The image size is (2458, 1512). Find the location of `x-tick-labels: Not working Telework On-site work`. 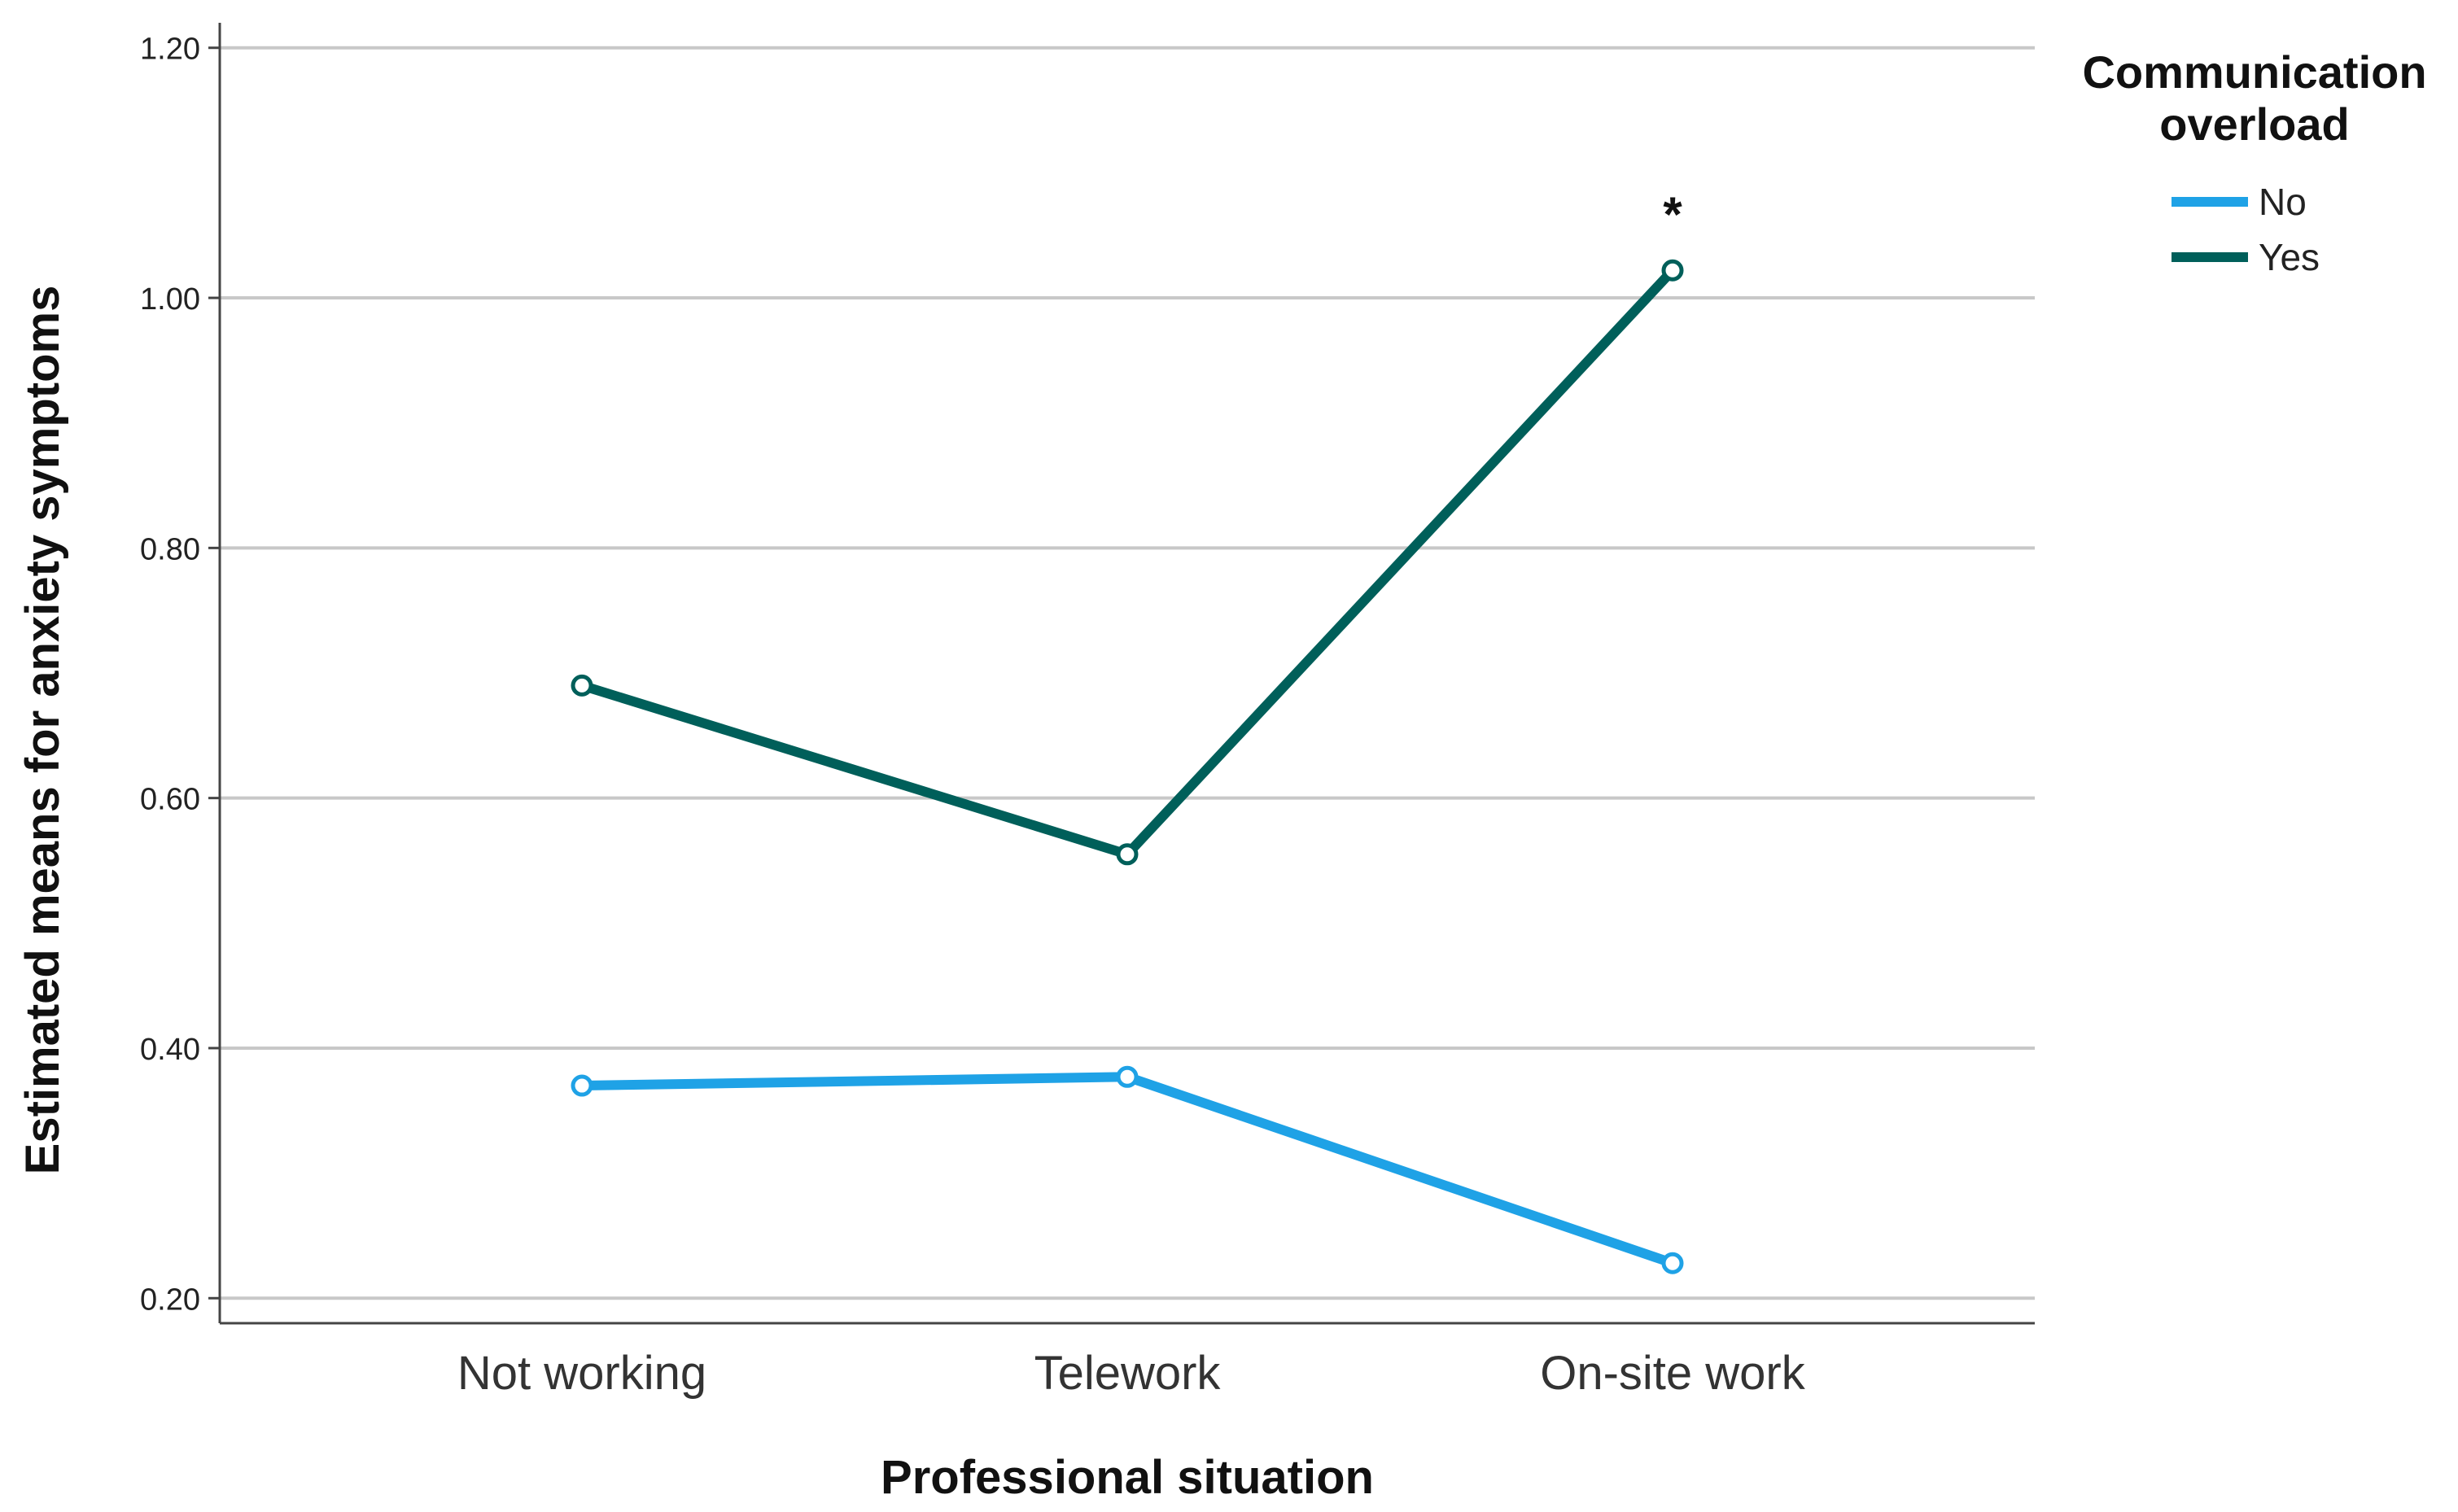

x-tick-labels: Not working Telework On-site work is located at coordinates (1131, 1373).